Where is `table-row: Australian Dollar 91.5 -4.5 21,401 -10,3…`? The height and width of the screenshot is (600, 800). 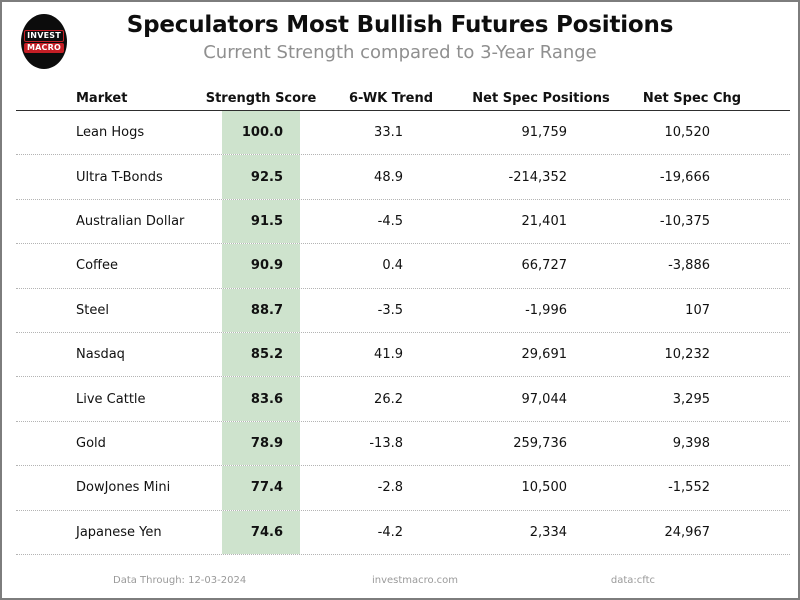 table-row: Australian Dollar 91.5 -4.5 21,401 -10,3… is located at coordinates (403, 222).